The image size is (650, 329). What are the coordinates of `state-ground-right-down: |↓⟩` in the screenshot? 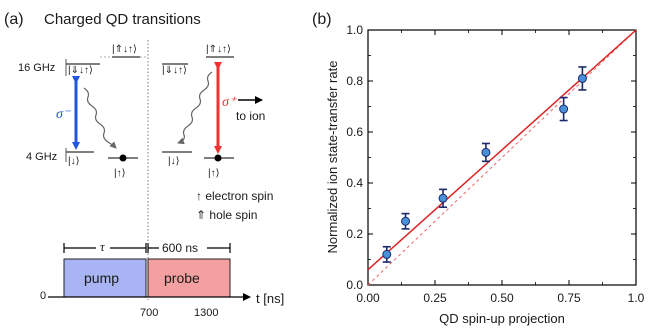 It's located at (174, 161).